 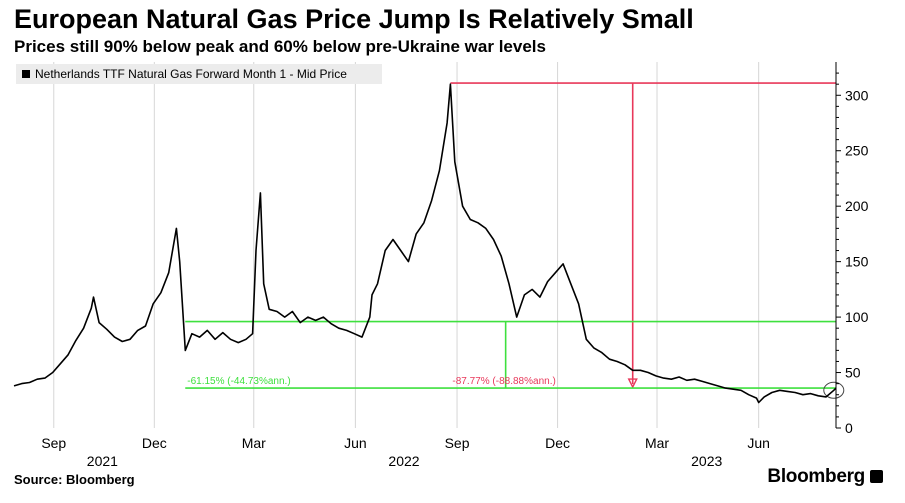 I want to click on peak-drop-arrowhead, so click(x=632, y=383).